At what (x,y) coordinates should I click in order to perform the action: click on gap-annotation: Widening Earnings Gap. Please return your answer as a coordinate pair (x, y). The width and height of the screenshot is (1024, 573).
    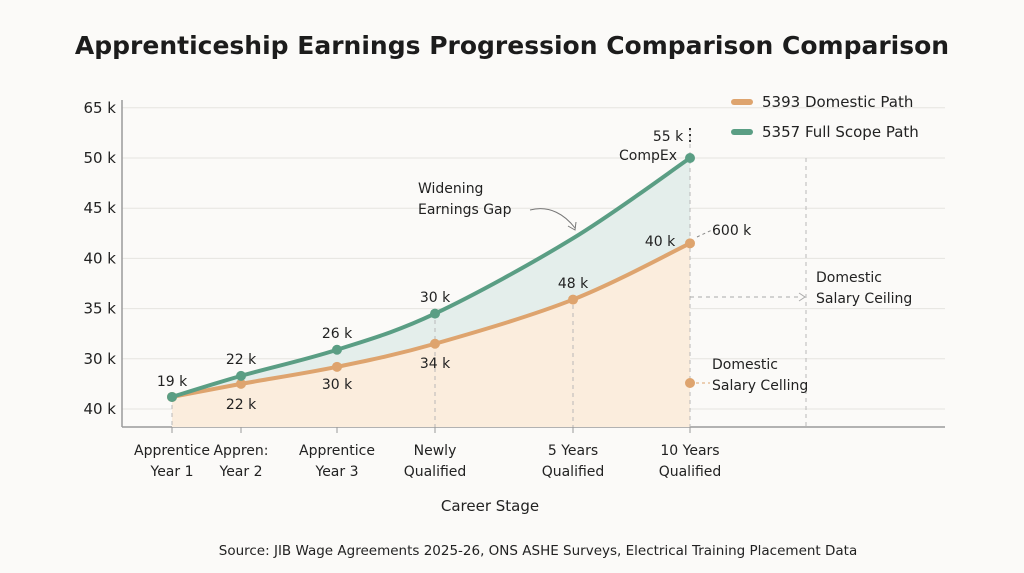
    Looking at the image, I should click on (465, 199).